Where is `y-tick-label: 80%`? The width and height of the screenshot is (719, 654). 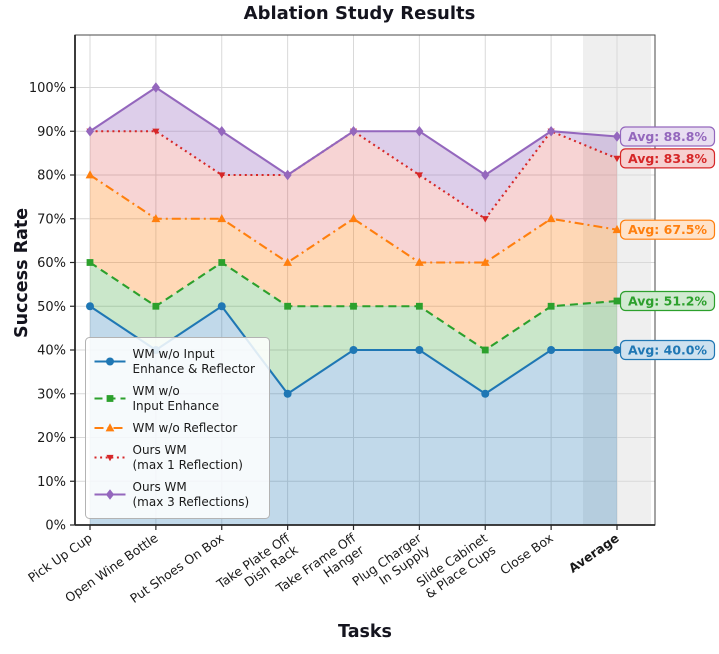
y-tick-label: 80% is located at coordinates (51, 176).